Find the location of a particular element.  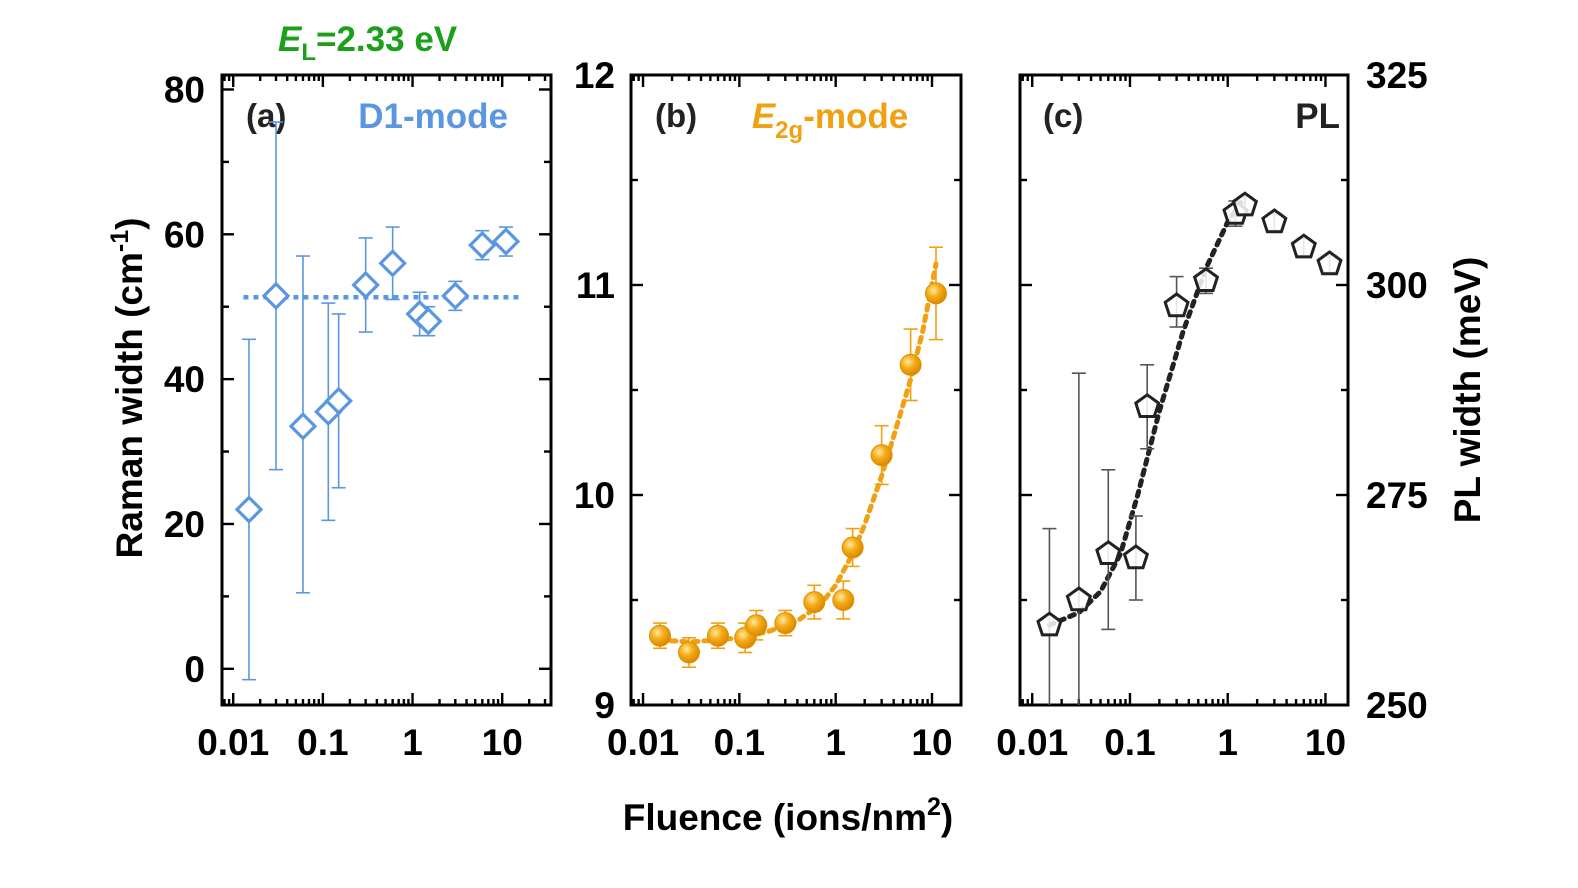

y-tick-label: 9 is located at coordinates (604, 705).